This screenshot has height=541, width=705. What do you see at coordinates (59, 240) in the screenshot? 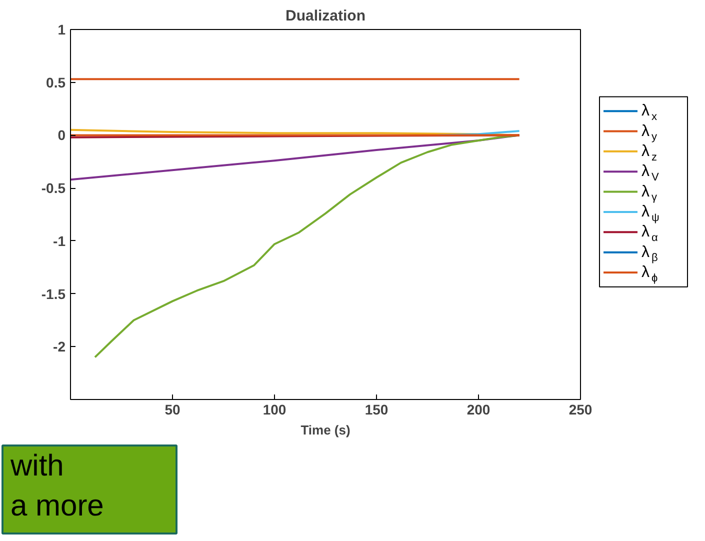
I see `y-tick-label: -1` at bounding box center [59, 240].